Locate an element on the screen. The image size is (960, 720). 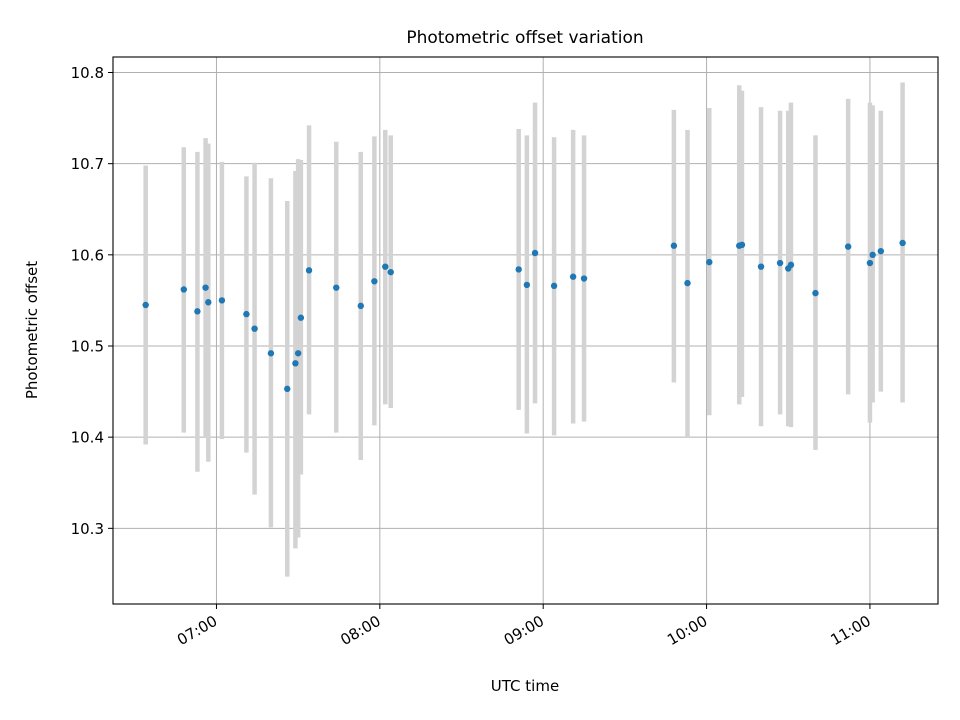
y-axis-label: Photometric offset is located at coordinates (32, 330).